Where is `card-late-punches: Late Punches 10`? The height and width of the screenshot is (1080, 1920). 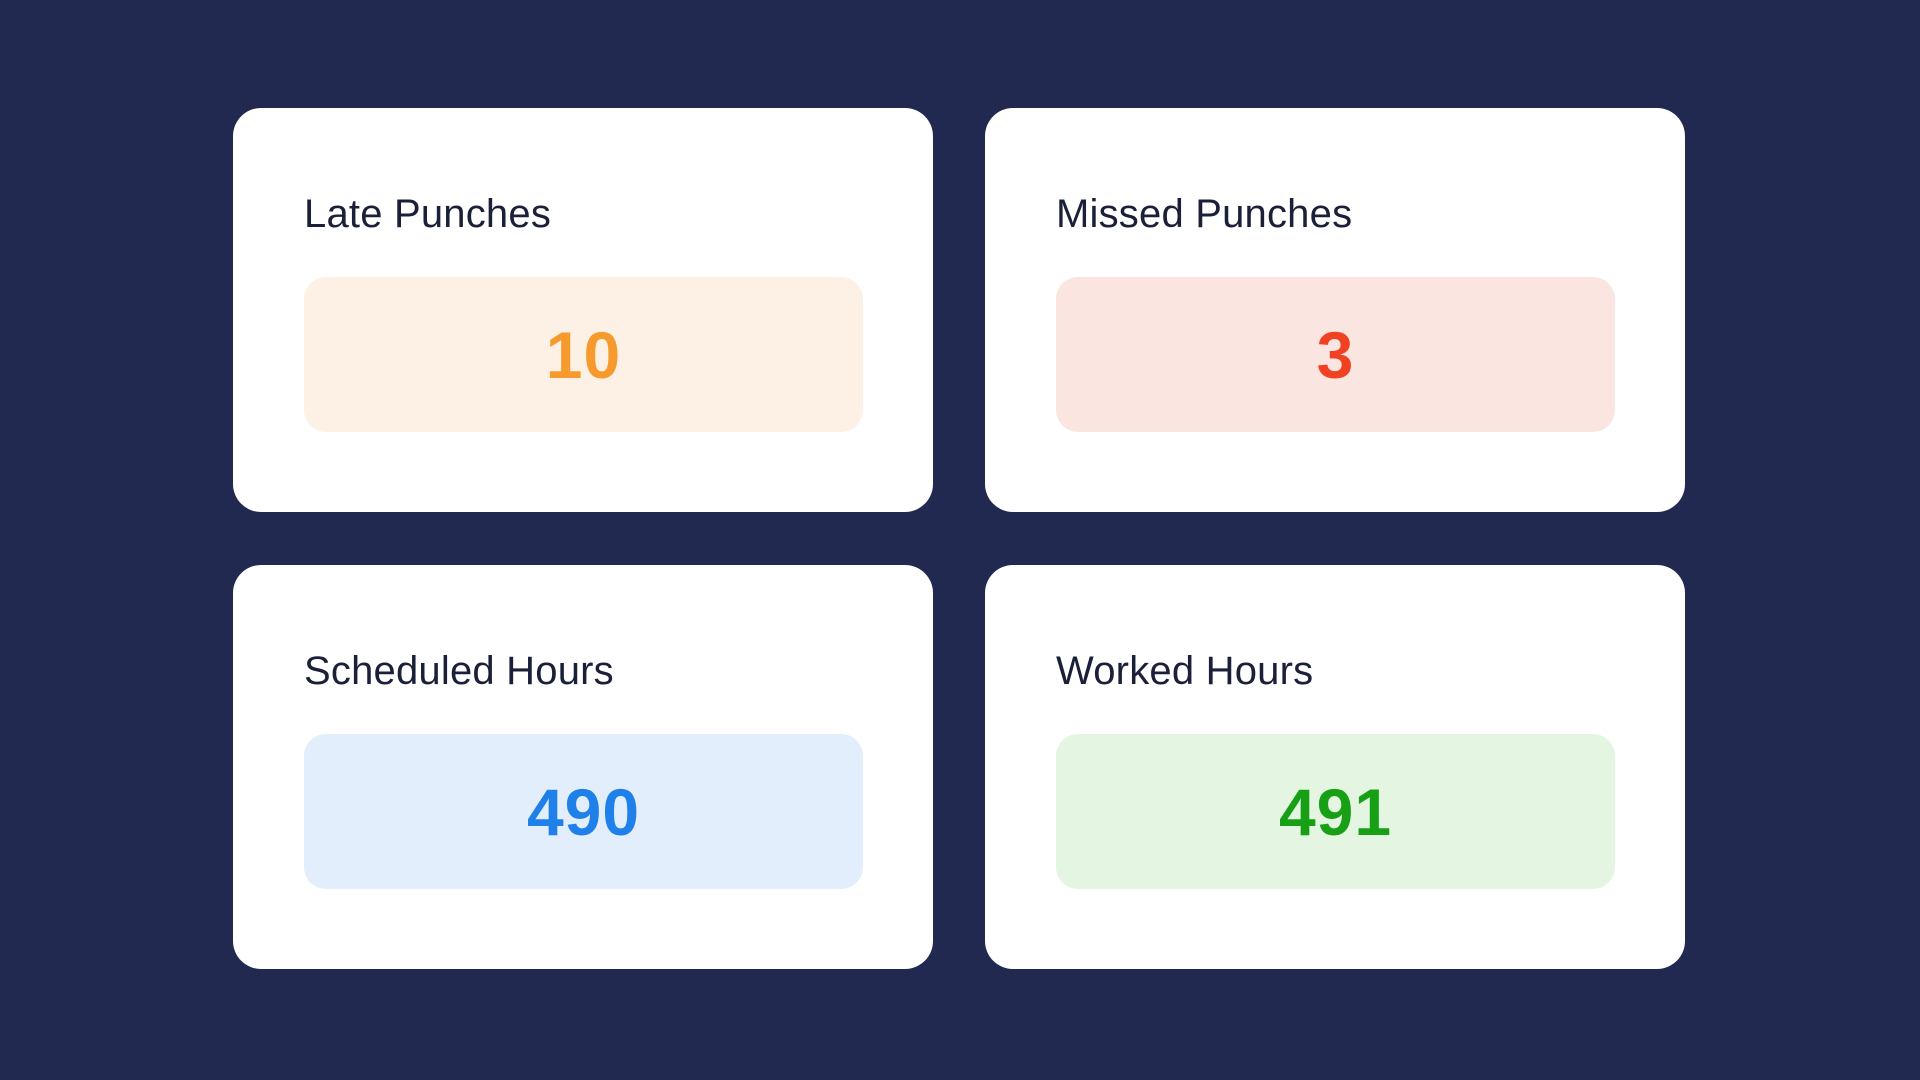 card-late-punches: Late Punches 10 is located at coordinates (583, 310).